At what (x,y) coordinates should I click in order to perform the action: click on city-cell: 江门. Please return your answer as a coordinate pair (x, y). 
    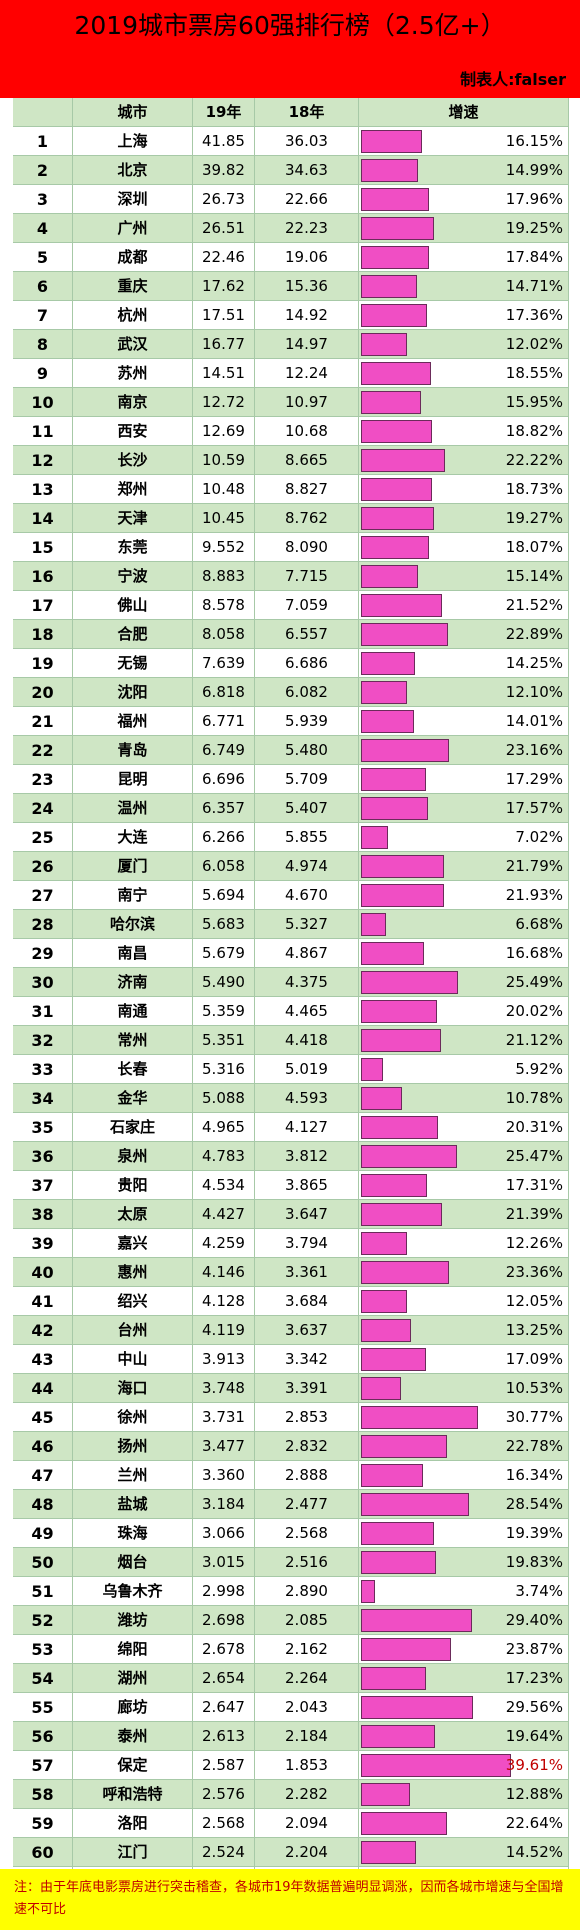
    Looking at the image, I should click on (133, 1852).